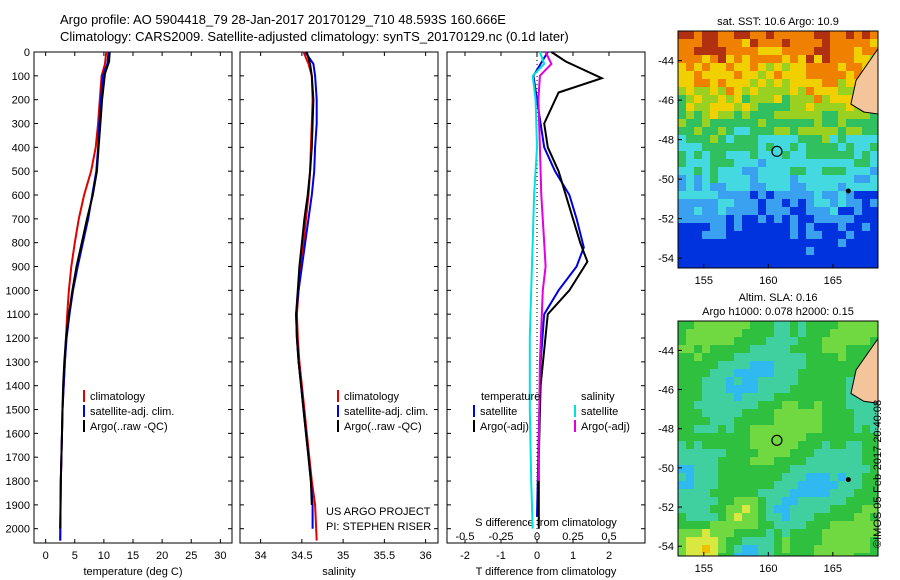 The height and width of the screenshot is (580, 900). I want to click on sst-map-lat-label: -52, so click(666, 220).